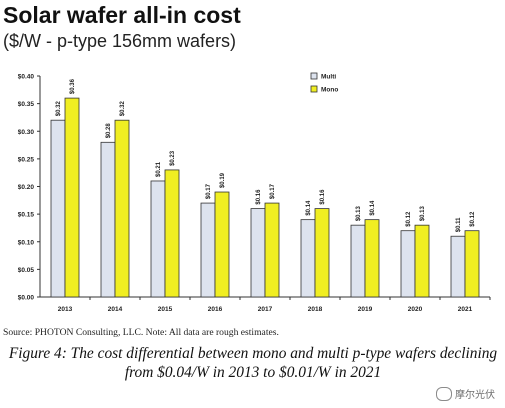  What do you see at coordinates (159, 169) in the screenshot?
I see `data-label: $0.21` at bounding box center [159, 169].